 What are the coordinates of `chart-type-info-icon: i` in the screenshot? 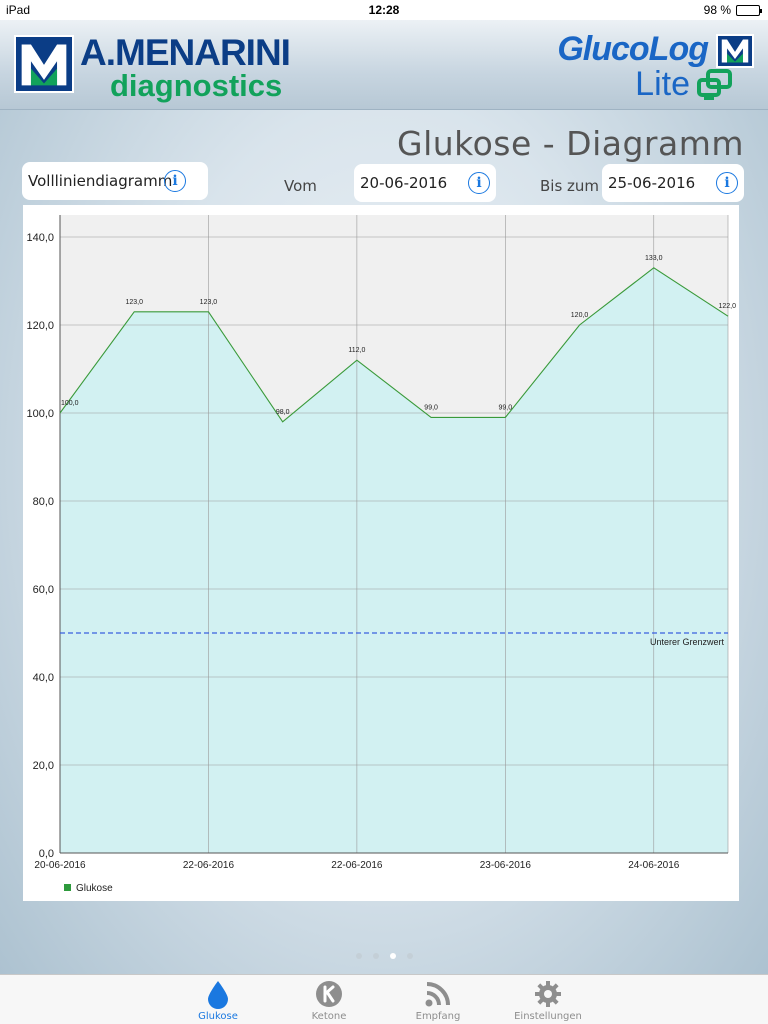 It's located at (175, 181).